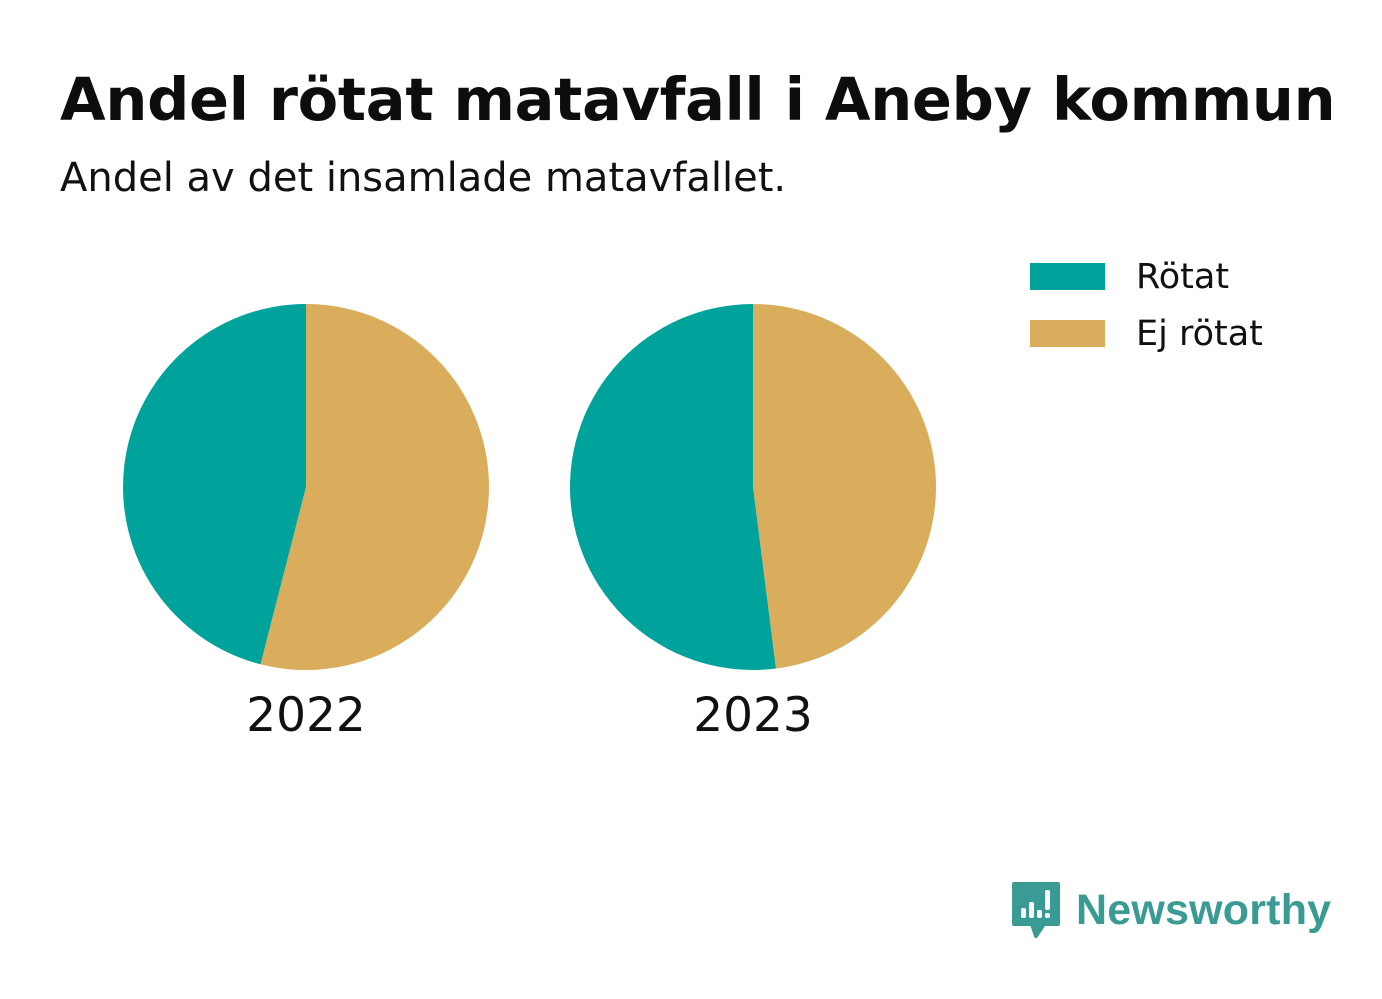 This screenshot has height=999, width=1382. Describe the element at coordinates (423, 178) in the screenshot. I see `chart-subtitle: Andel av det insamlade matavfallet.` at that location.